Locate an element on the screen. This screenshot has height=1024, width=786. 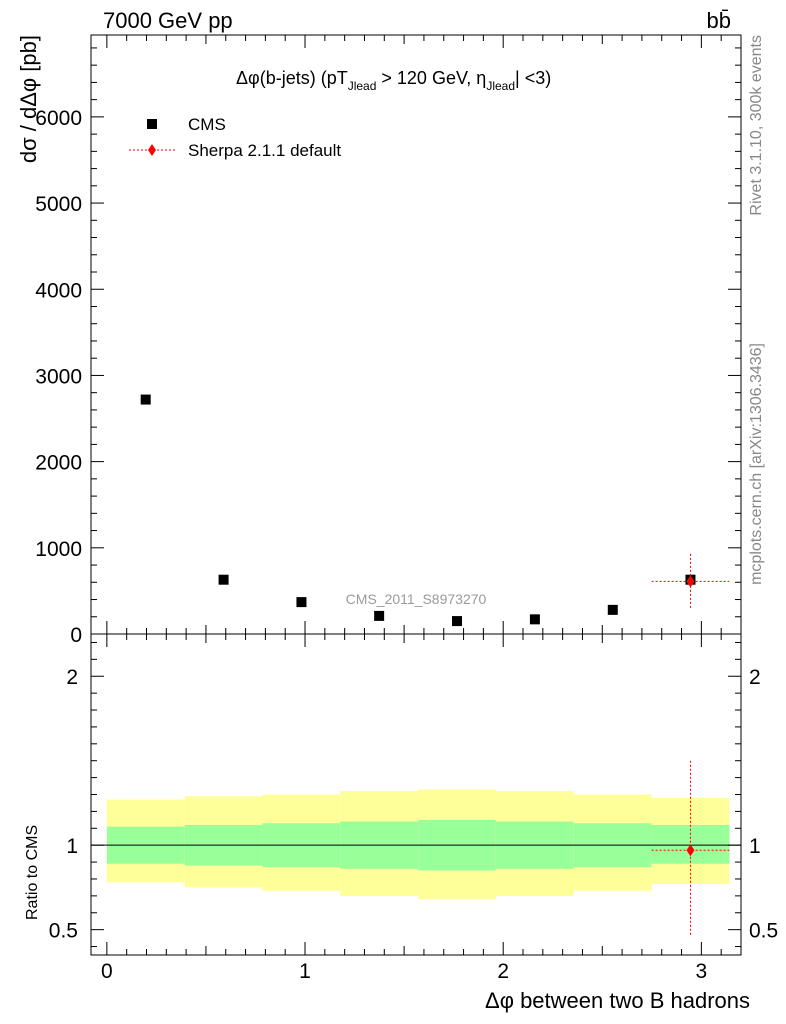
analysis-watermark: CMS_2011_S8973270 is located at coordinates (416, 599).